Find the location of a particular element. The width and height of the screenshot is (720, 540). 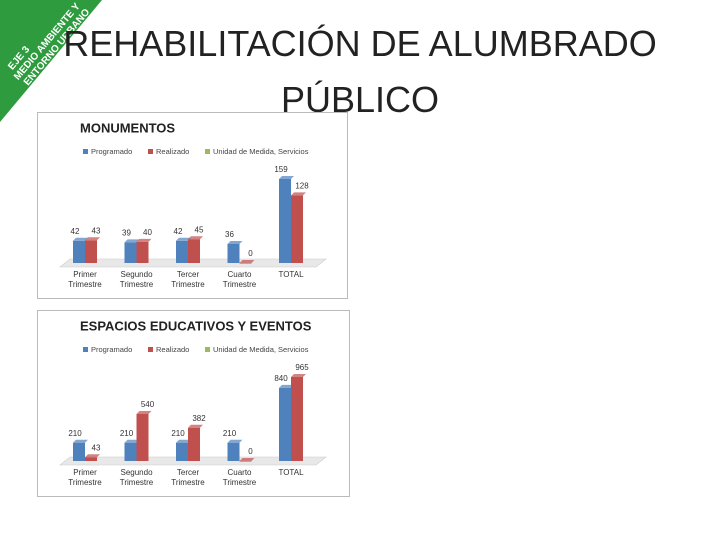

data-label: 965 is located at coordinates (302, 367).